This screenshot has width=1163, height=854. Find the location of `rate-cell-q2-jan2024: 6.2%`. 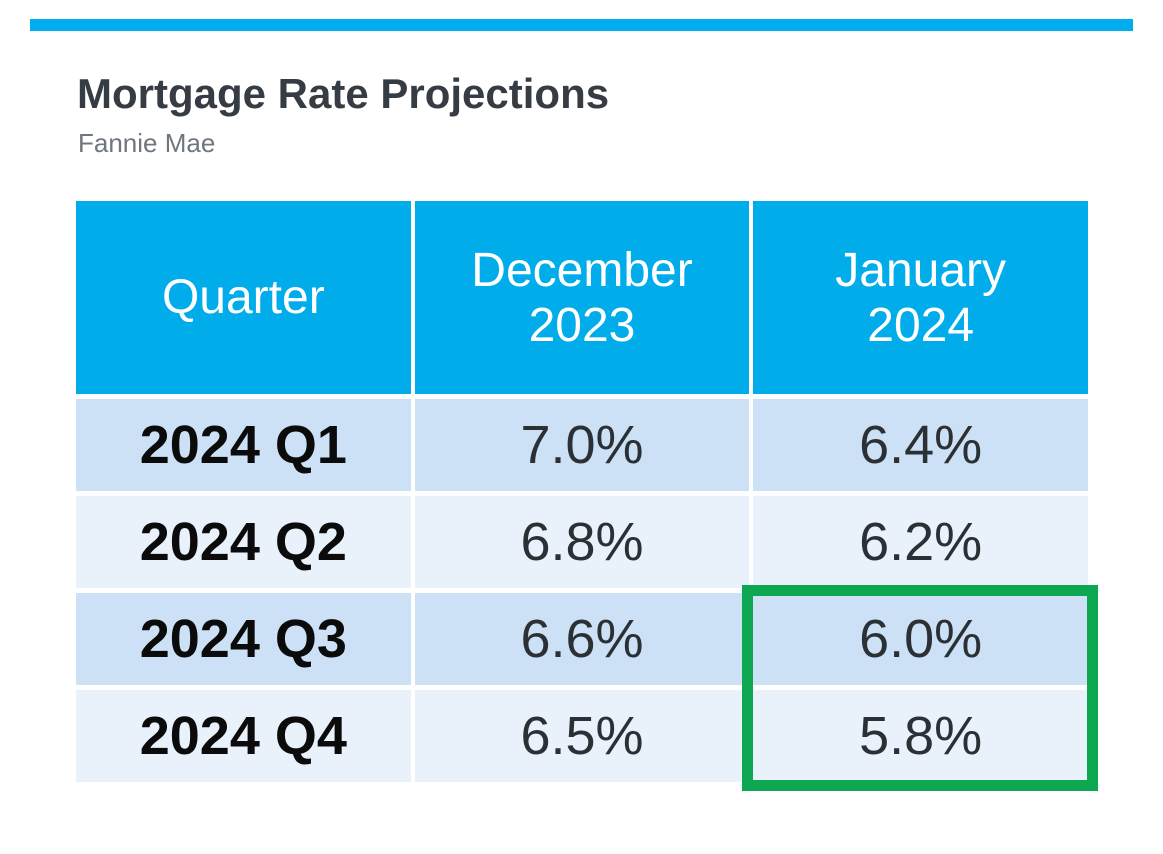

rate-cell-q2-jan2024: 6.2% is located at coordinates (920, 542).